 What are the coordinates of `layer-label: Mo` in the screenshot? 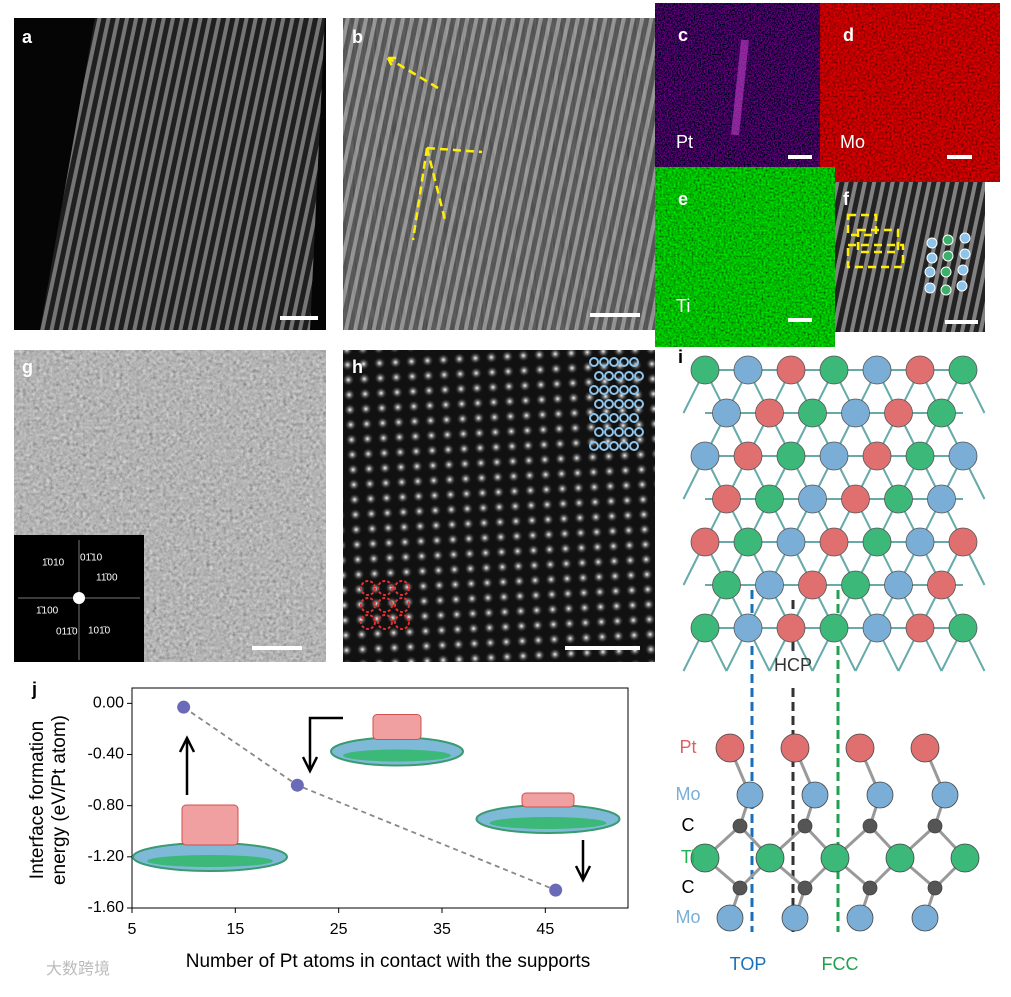 It's located at (687, 794).